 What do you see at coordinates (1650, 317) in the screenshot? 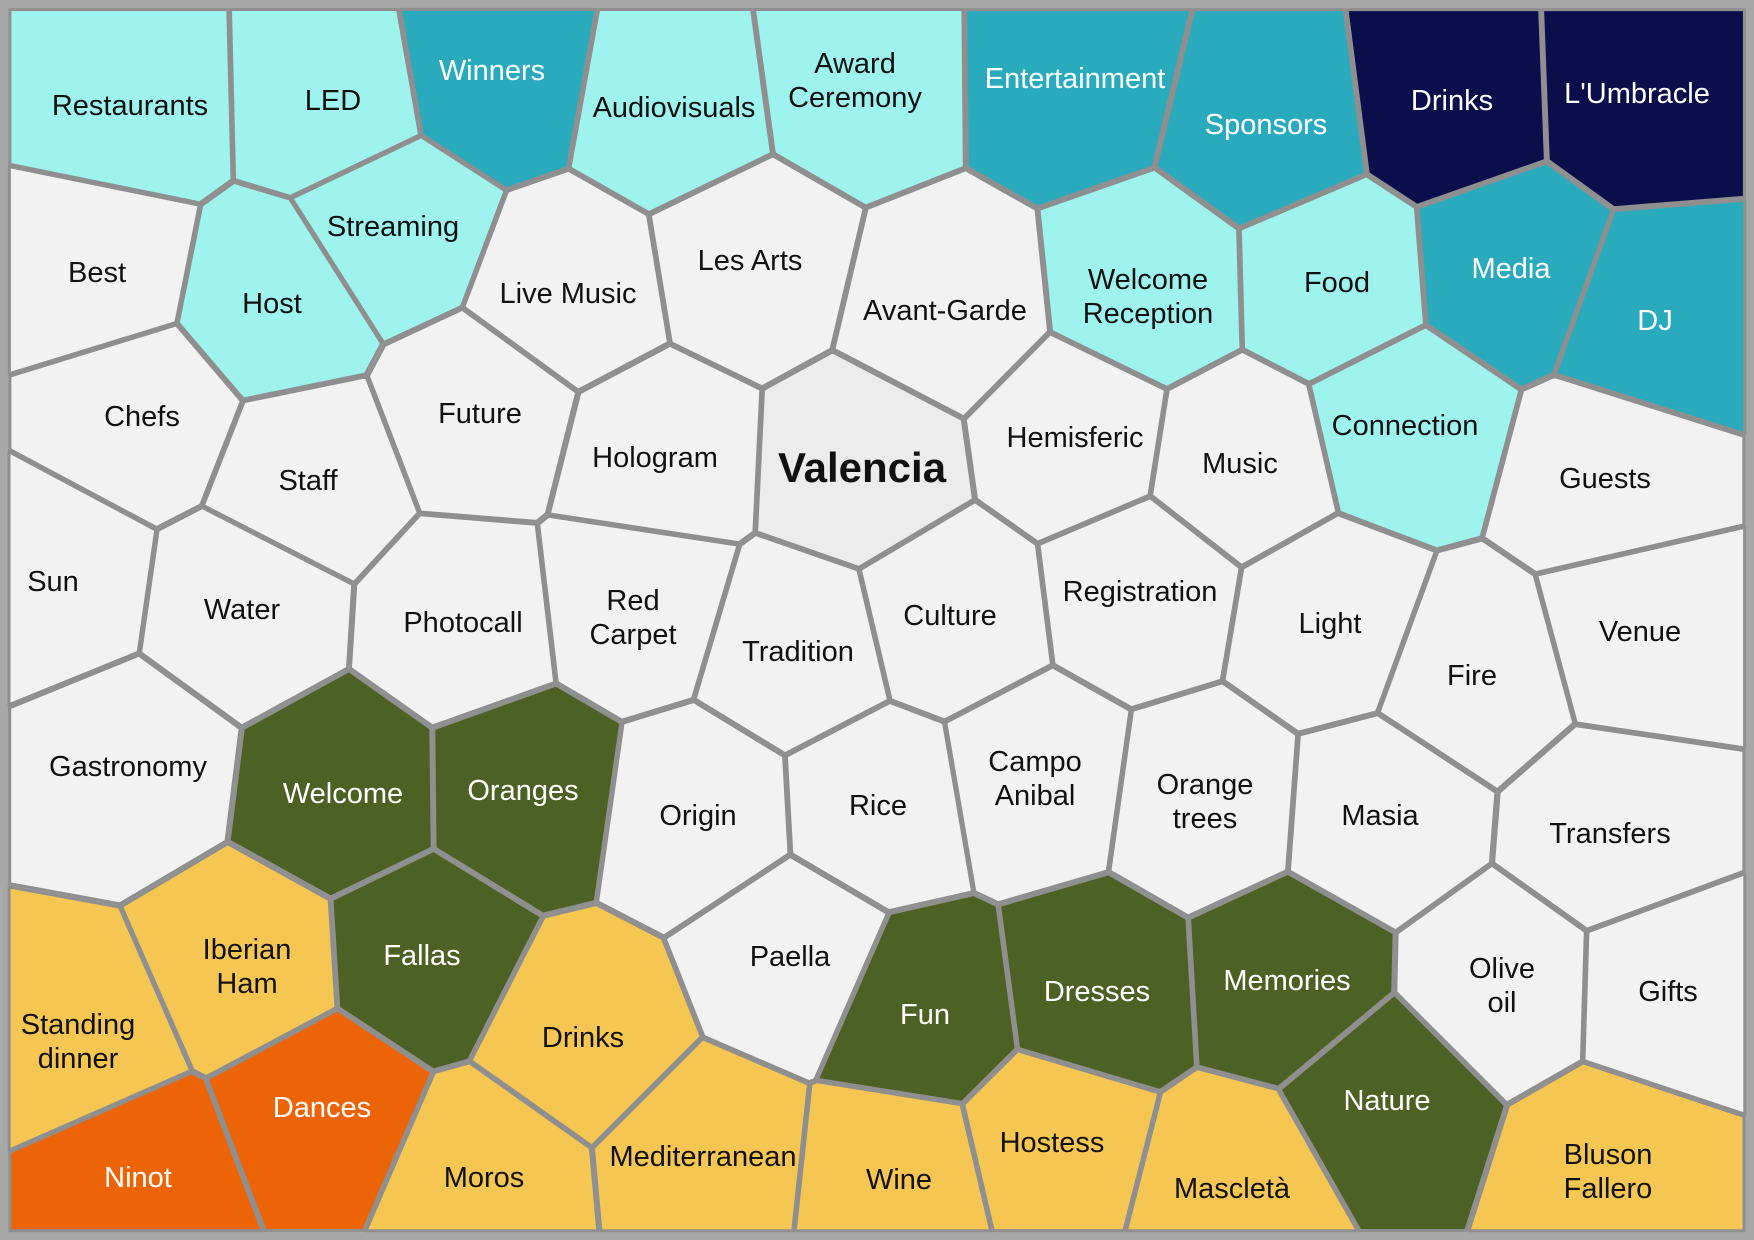
I see `cell-dj: DJ` at bounding box center [1650, 317].